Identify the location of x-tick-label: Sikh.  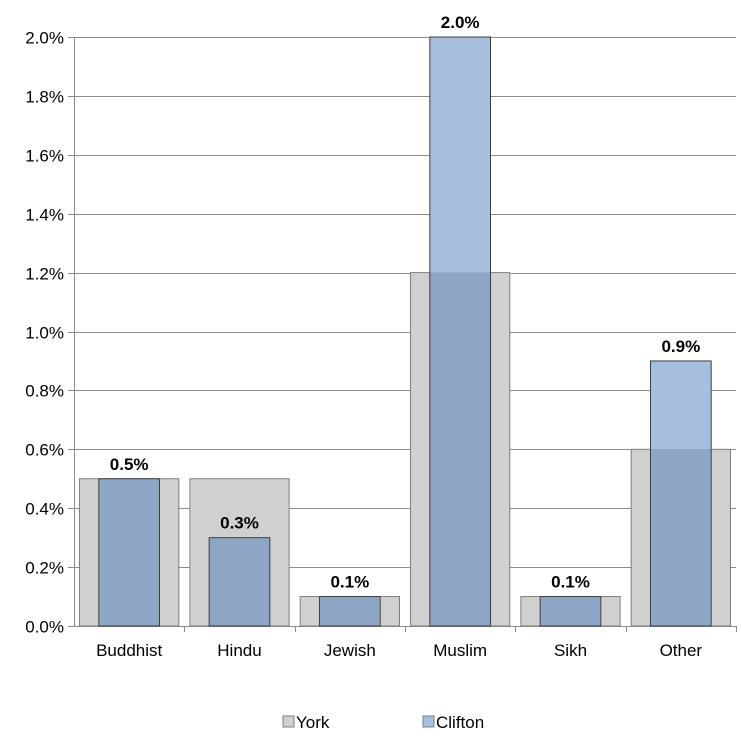
(570, 650).